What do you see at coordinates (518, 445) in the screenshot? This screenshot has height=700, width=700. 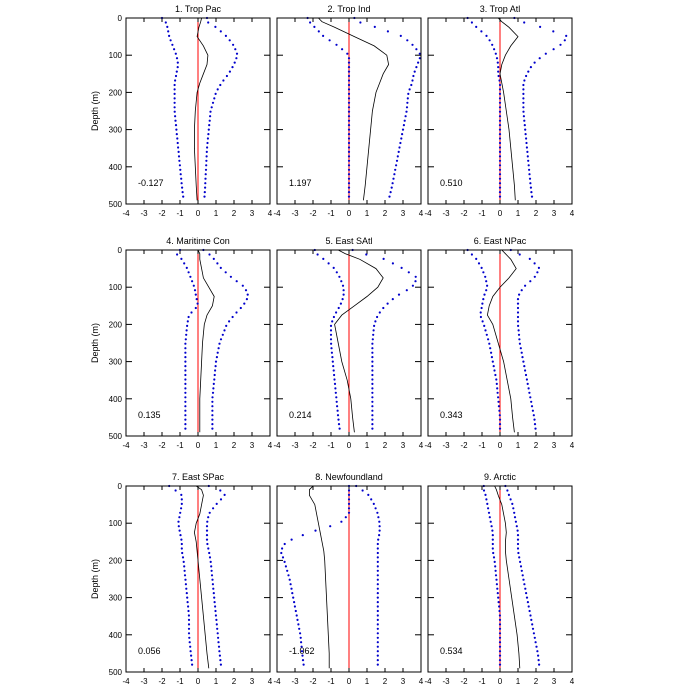 I see `x-tick-label: 1` at bounding box center [518, 445].